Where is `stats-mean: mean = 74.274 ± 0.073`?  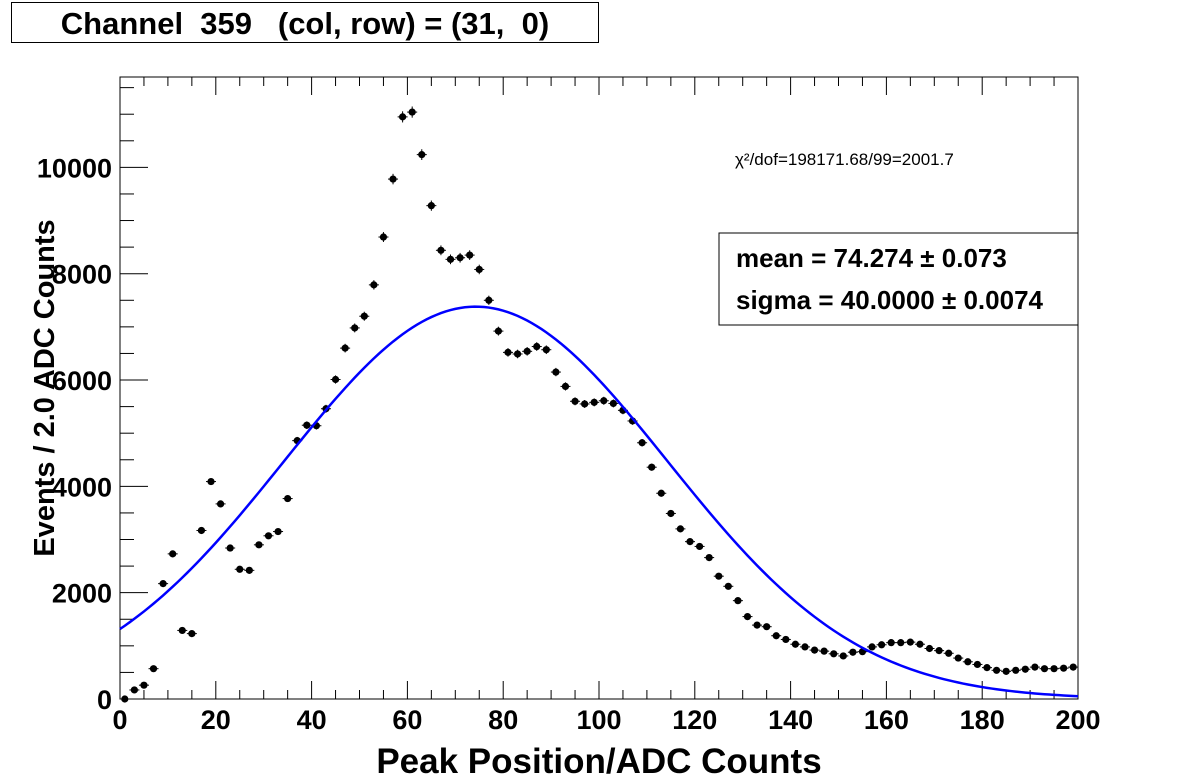 stats-mean: mean = 74.274 ± 0.073 is located at coordinates (871, 258).